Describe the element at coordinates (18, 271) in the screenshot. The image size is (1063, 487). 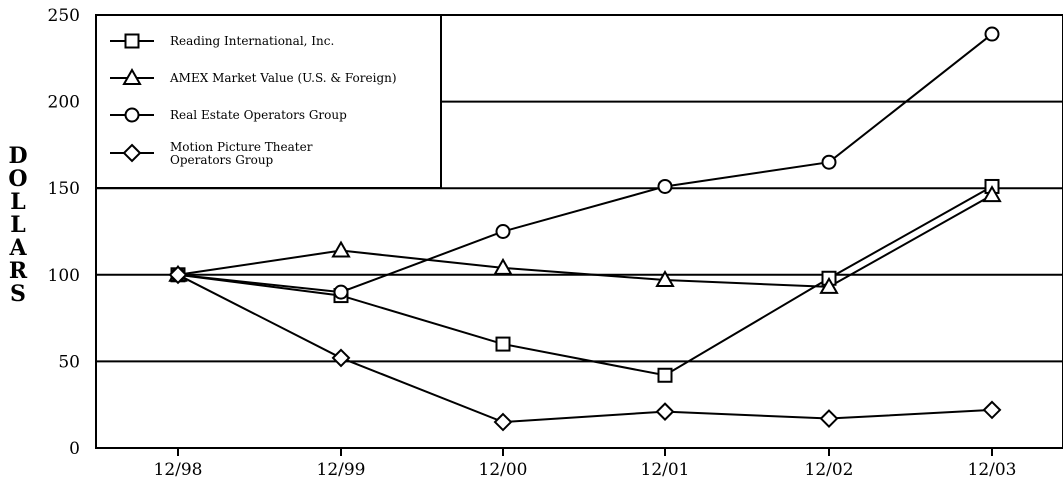
I see `y-axis-label-letter: R` at that location.